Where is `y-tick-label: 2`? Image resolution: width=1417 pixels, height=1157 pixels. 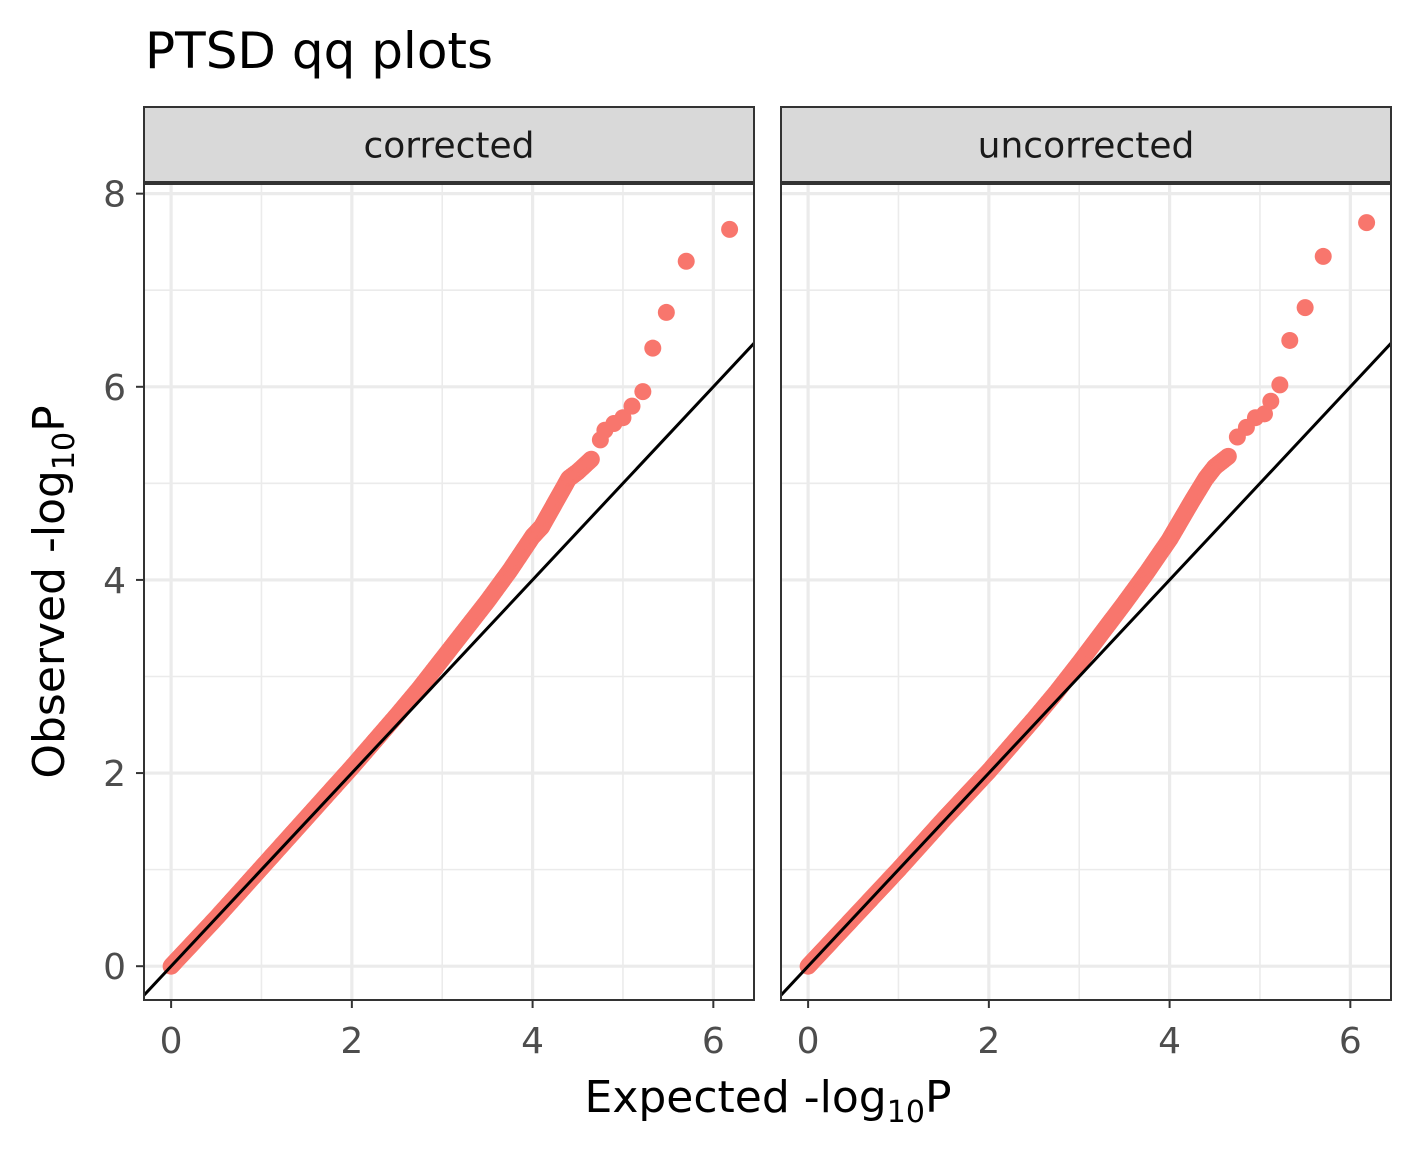 y-tick-label: 2 is located at coordinates (114, 774).